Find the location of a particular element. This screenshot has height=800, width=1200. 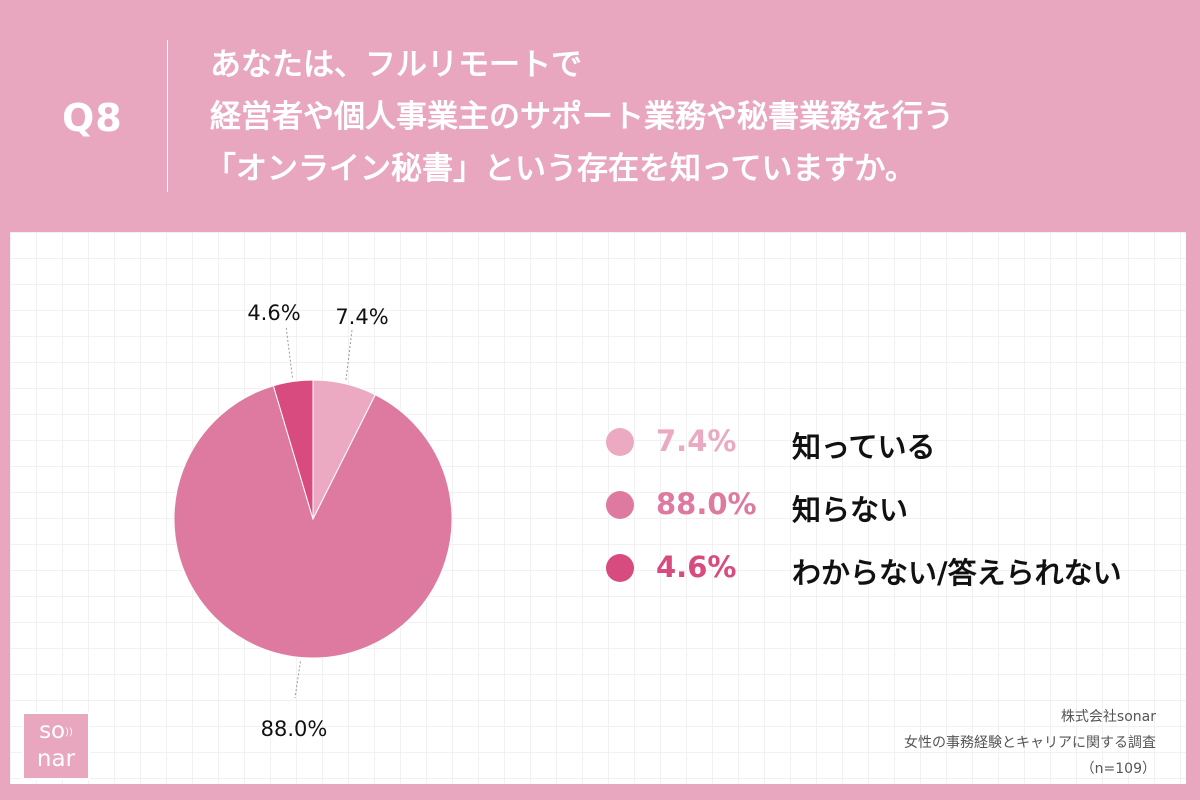

source-title: 女性の事務経験とキャリアに関する調査 is located at coordinates (1030, 743).